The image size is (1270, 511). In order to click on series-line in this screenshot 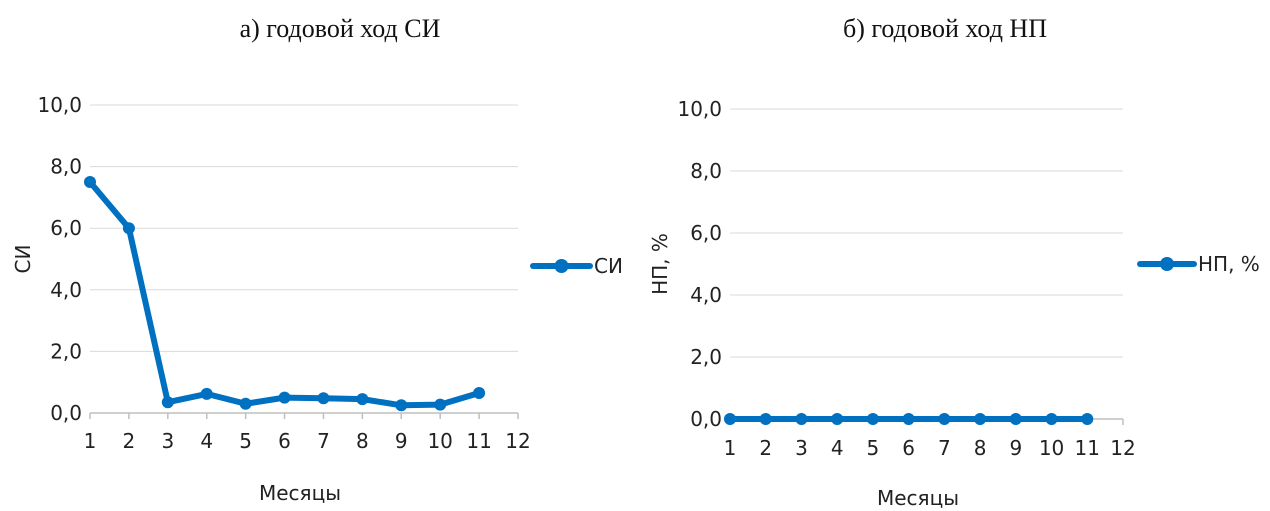, I will do `click(285, 294)`.